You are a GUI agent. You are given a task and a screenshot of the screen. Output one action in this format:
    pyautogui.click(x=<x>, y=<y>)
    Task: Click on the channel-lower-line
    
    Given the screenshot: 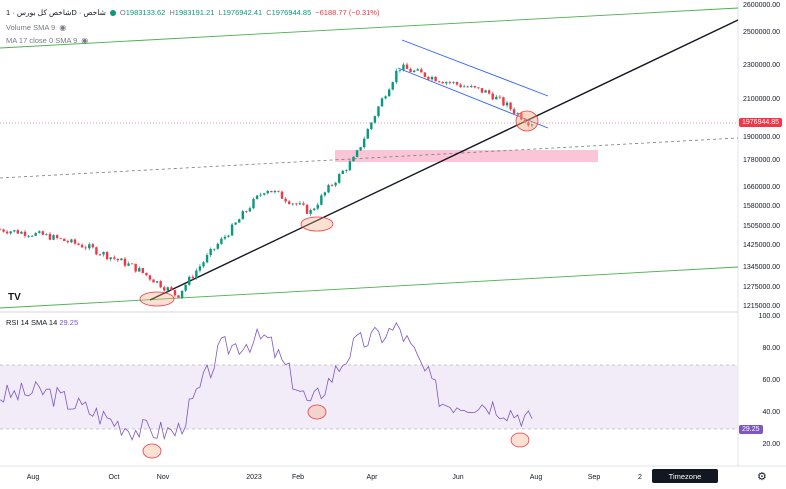 What is the action you would take?
    pyautogui.click(x=473, y=98)
    